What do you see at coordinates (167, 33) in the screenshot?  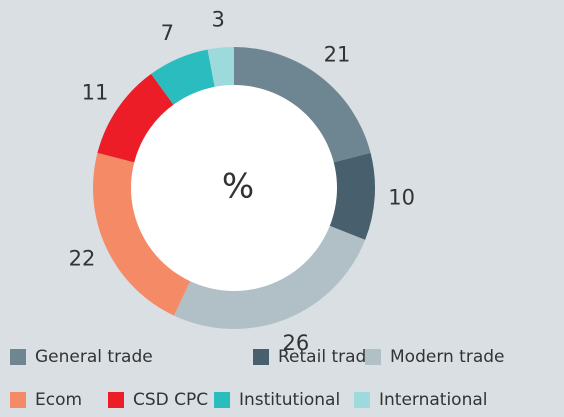 I see `data-label: 7` at bounding box center [167, 33].